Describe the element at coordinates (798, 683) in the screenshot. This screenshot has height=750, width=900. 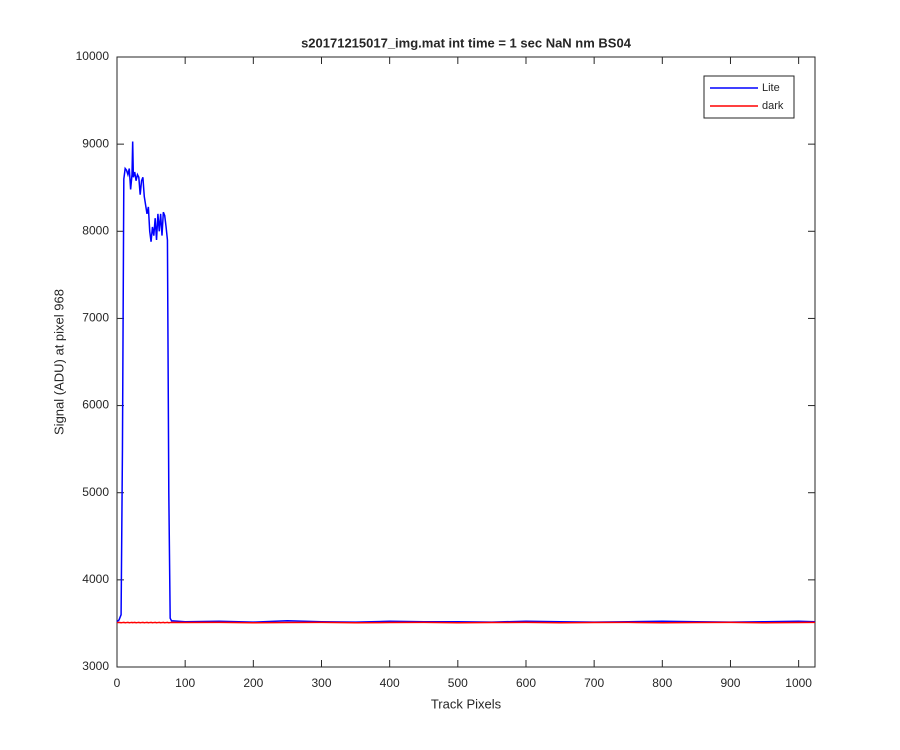
I see `x-tick-label: 1000` at that location.